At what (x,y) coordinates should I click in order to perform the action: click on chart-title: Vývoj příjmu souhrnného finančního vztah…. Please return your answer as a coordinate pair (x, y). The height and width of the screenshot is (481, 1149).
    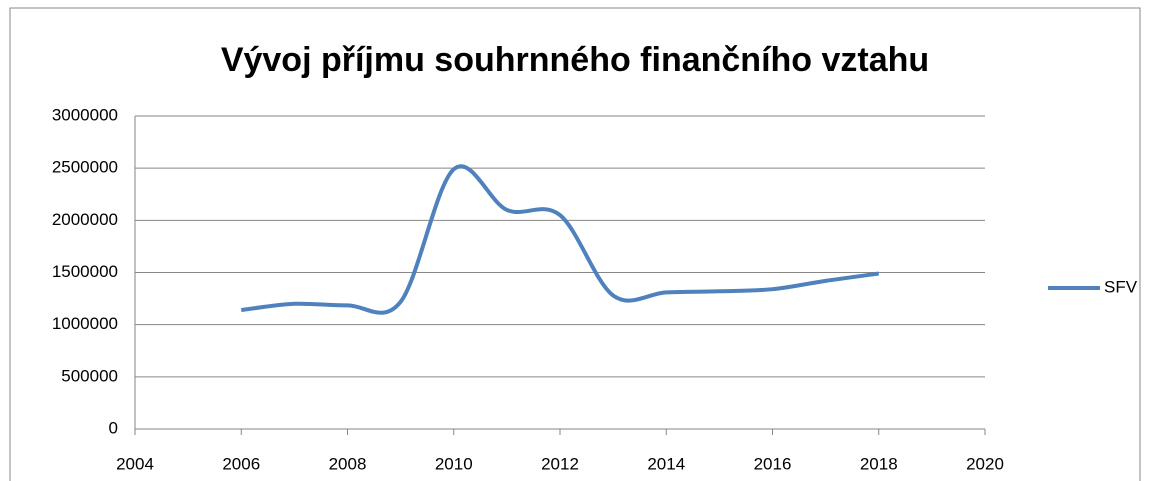
    Looking at the image, I should click on (575, 60).